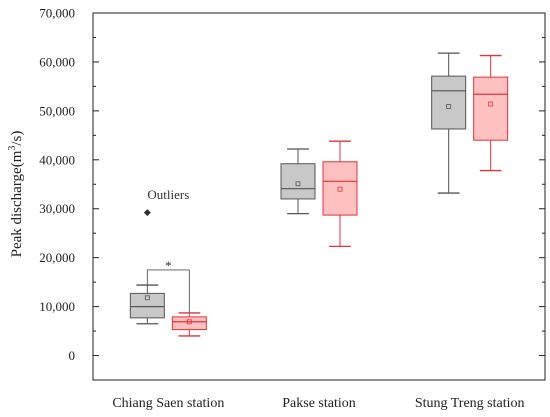 This screenshot has height=417, width=550. I want to click on y-tick-label: 70,000, so click(57, 13).